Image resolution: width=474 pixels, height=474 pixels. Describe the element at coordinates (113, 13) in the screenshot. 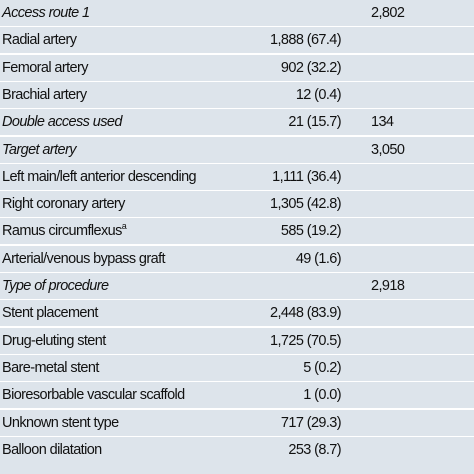

I see `row-label-cell: Access route 1` at that location.